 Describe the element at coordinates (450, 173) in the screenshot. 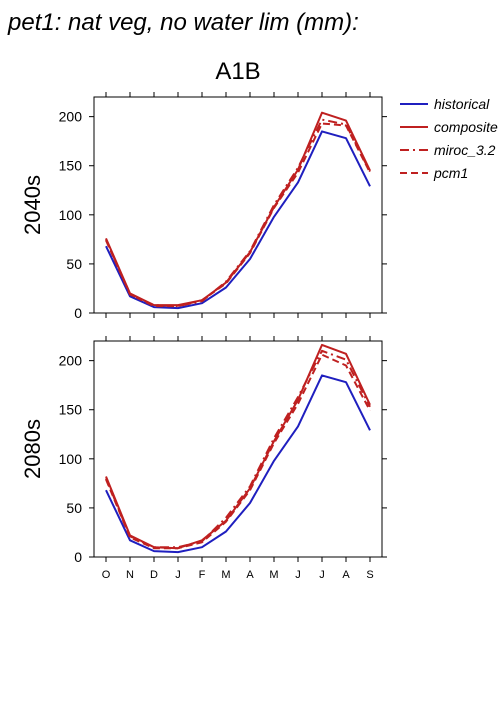

I see `legend-label: pcm1` at that location.